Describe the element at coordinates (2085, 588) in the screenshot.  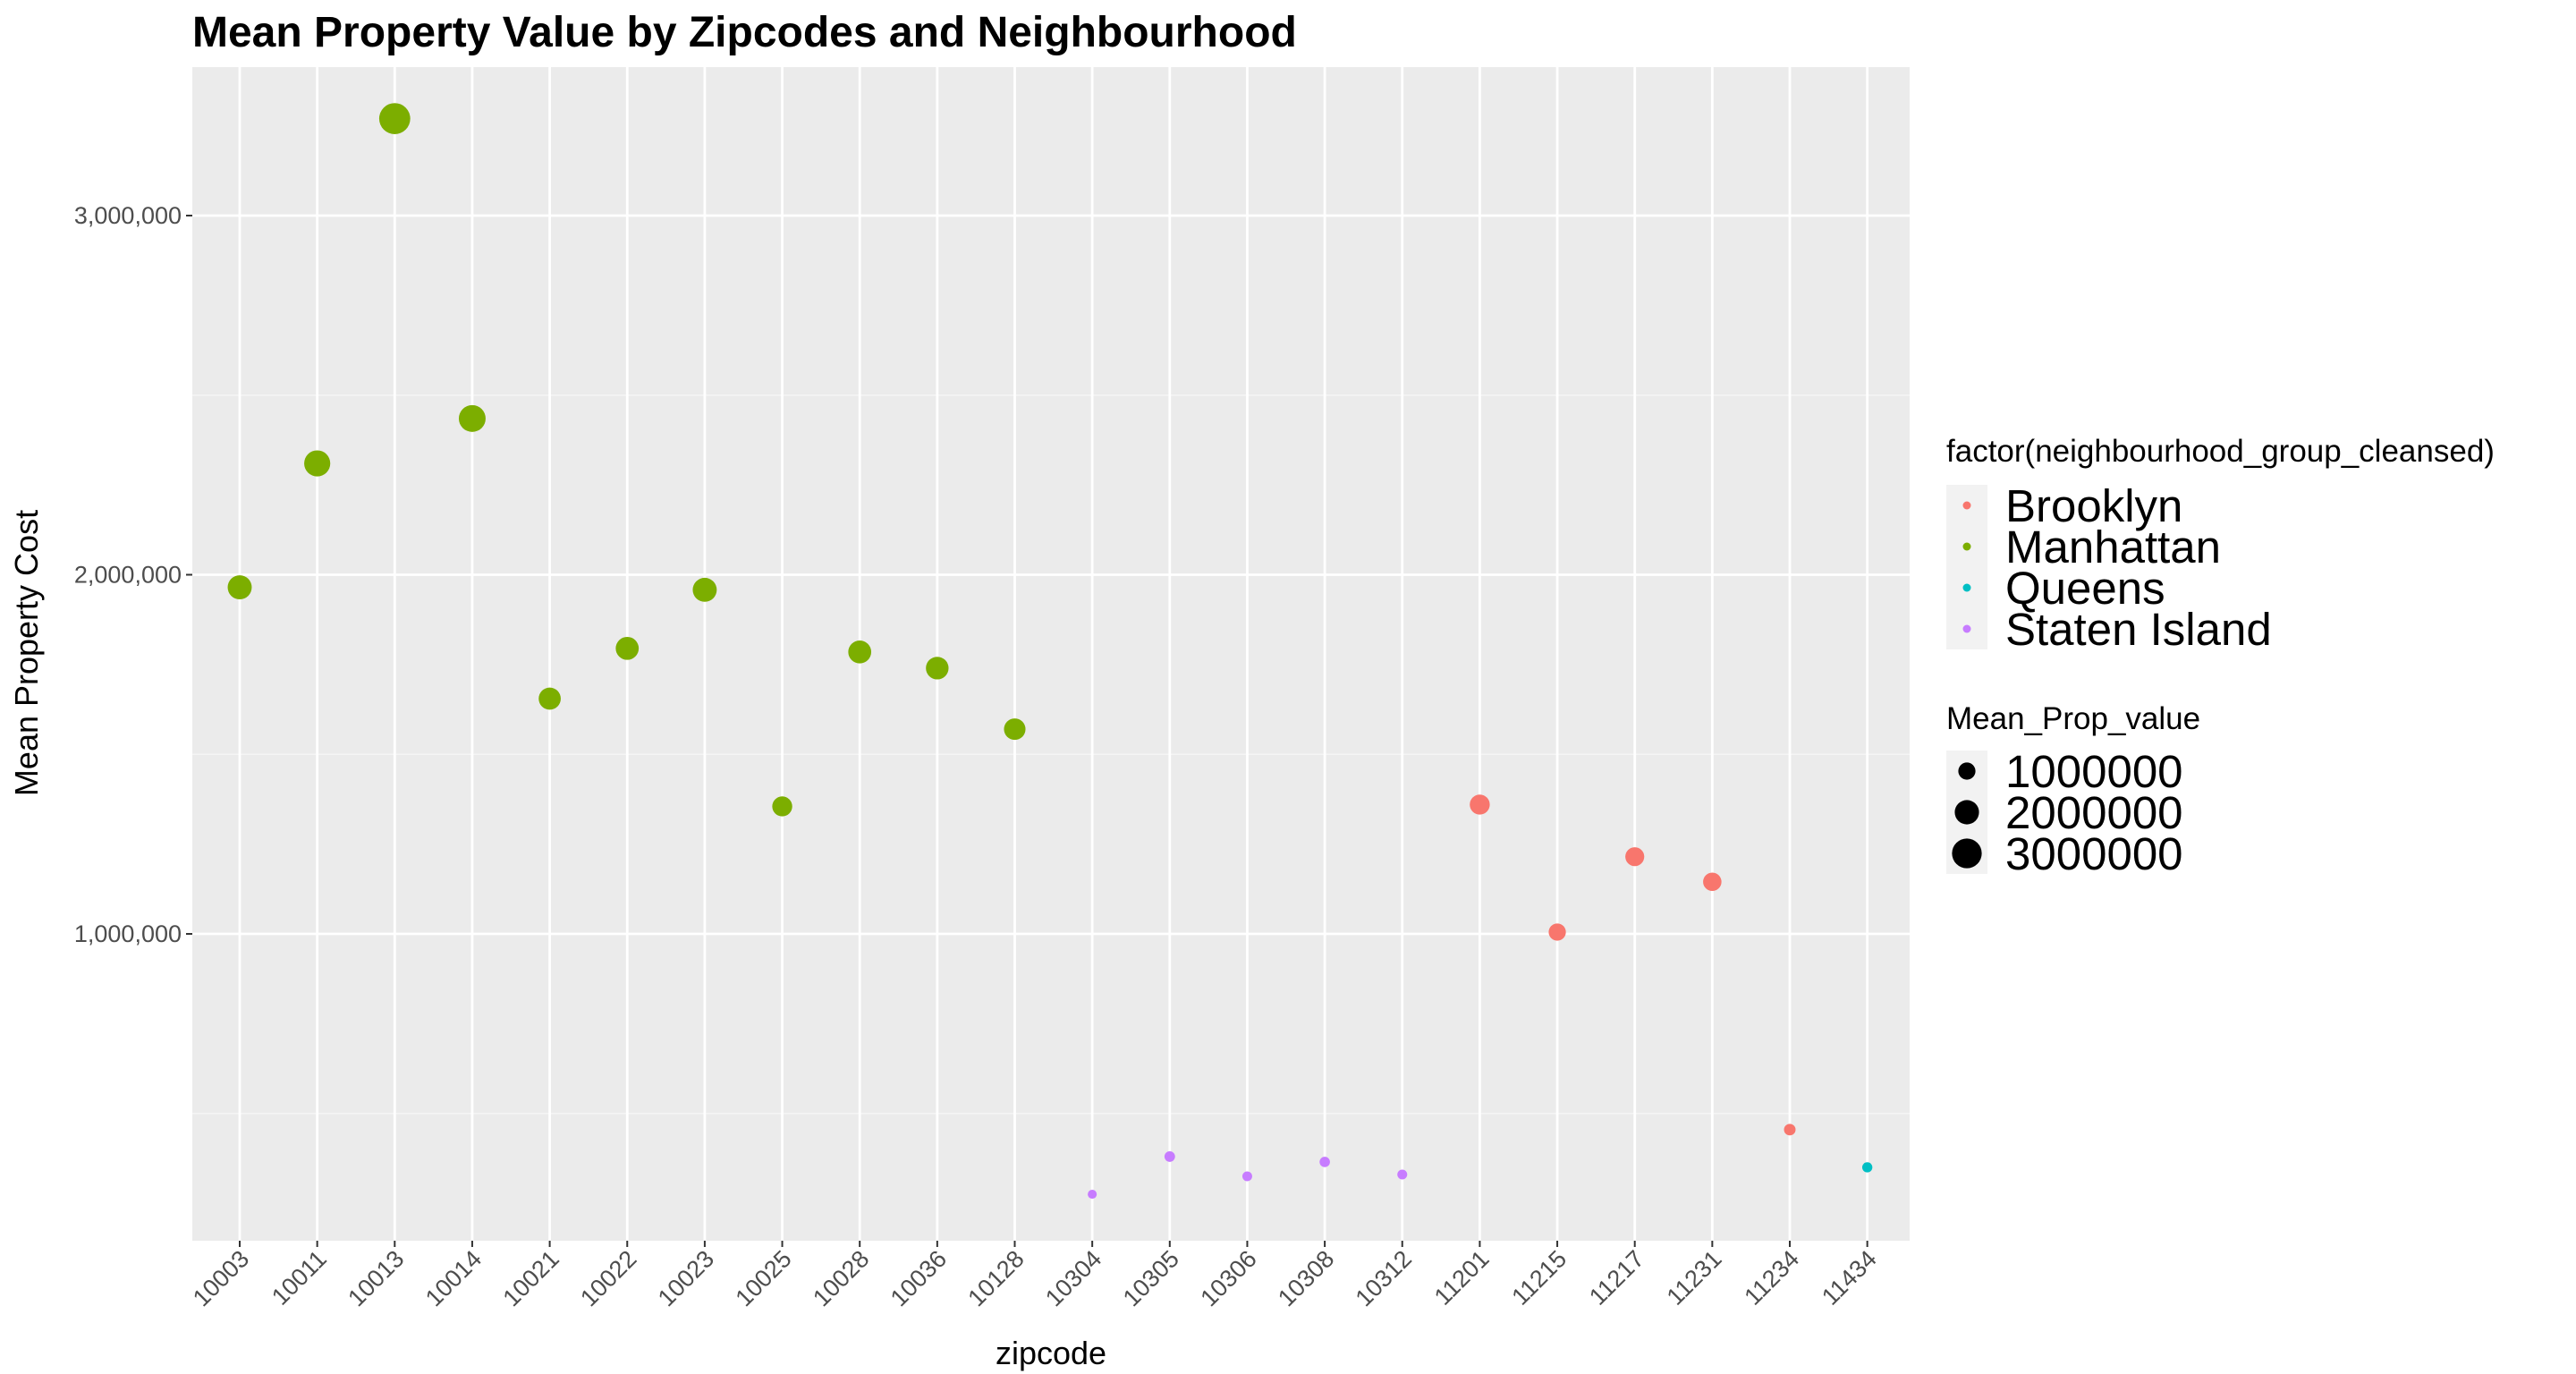
I see `legend-label: Queens` at that location.